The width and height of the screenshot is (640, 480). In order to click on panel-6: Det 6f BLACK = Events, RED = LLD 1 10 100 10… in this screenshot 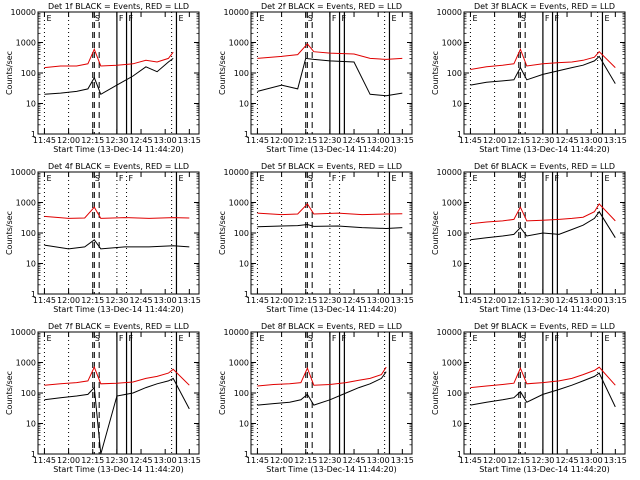, I will do `click(529, 238)`.